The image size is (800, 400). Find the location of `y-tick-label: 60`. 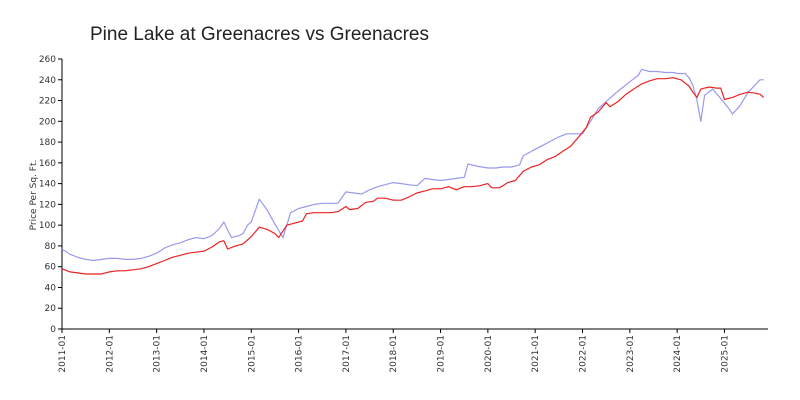

y-tick-label: 60 is located at coordinates (51, 268).